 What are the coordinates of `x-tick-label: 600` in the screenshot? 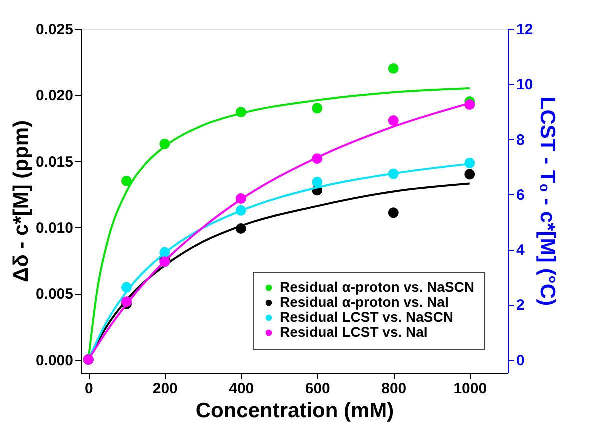 It's located at (317, 389).